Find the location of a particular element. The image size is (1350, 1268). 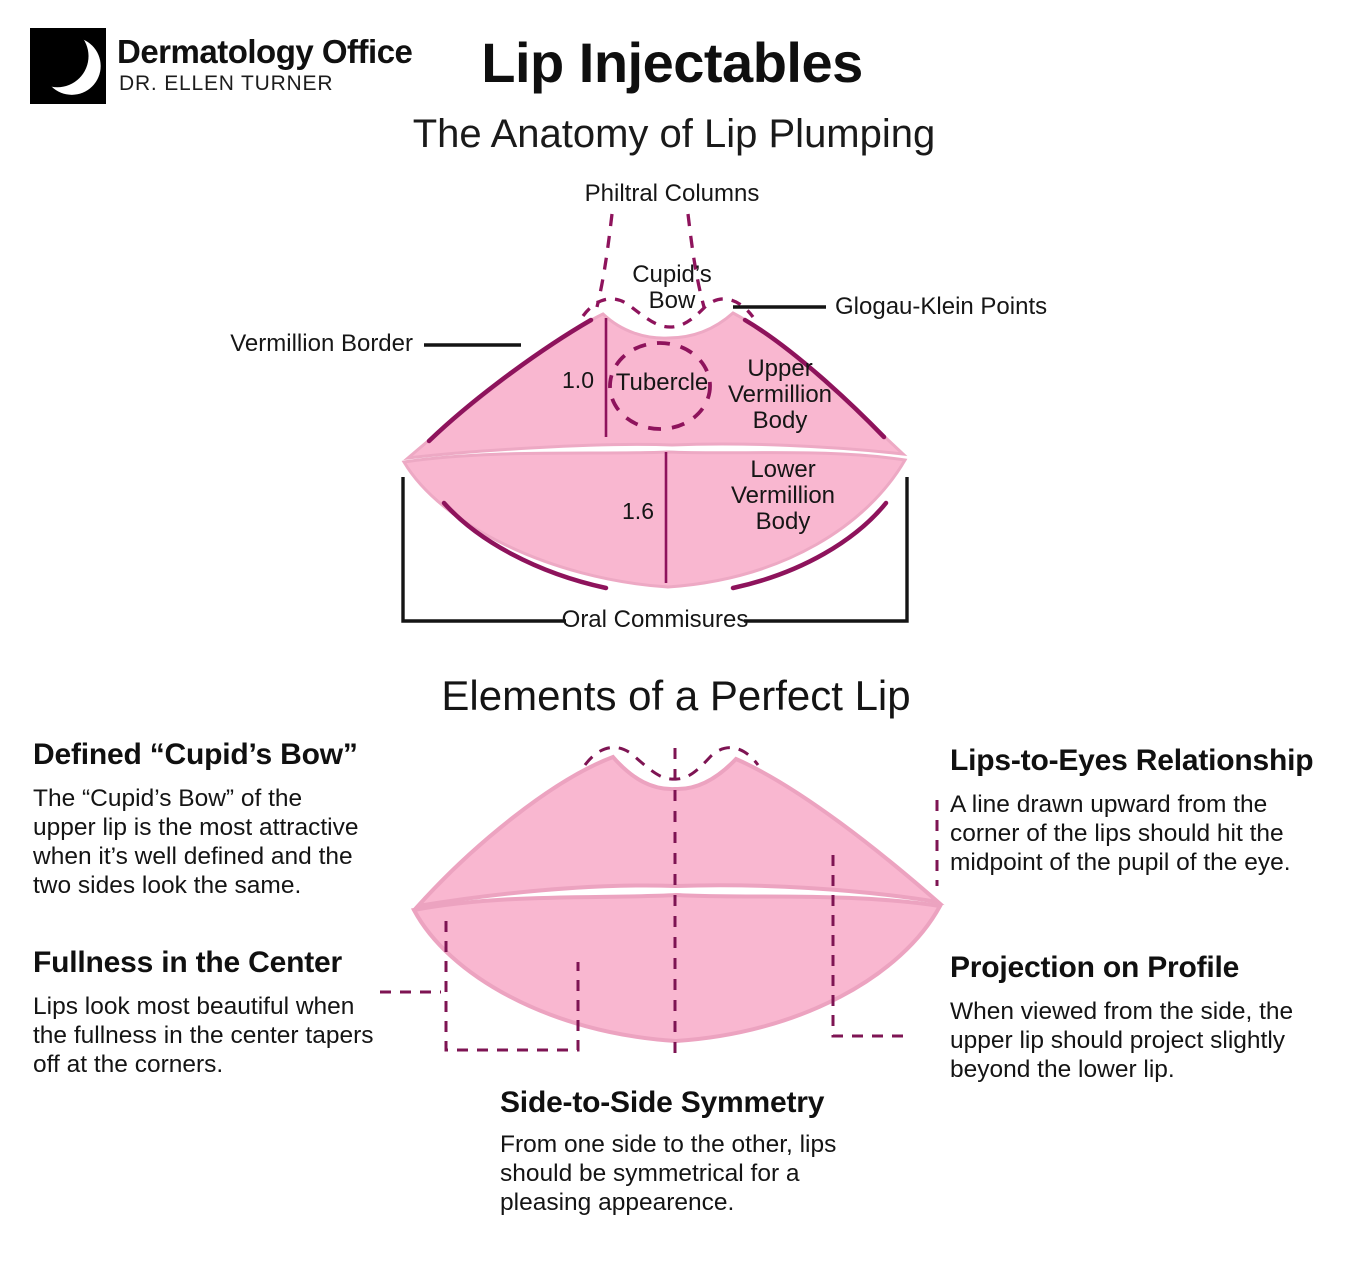

tubercle-dashed-circle is located at coordinates (660, 386).